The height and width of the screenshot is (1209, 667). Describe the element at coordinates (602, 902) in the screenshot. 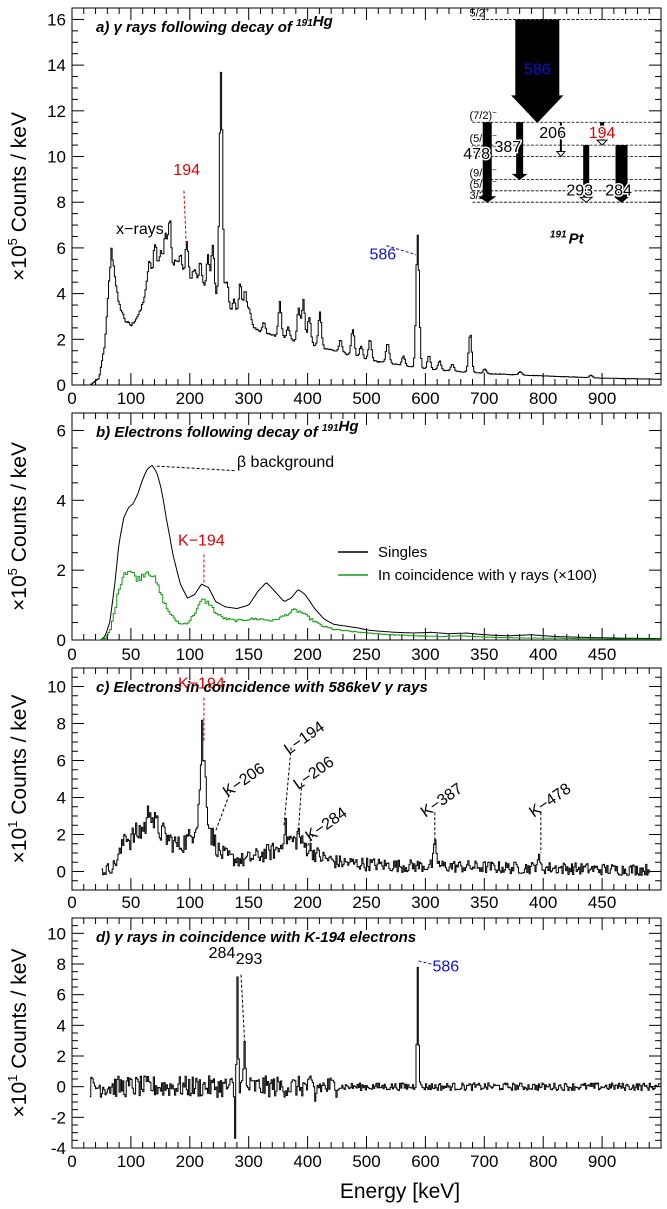

I see `x-tick-label: 450` at that location.